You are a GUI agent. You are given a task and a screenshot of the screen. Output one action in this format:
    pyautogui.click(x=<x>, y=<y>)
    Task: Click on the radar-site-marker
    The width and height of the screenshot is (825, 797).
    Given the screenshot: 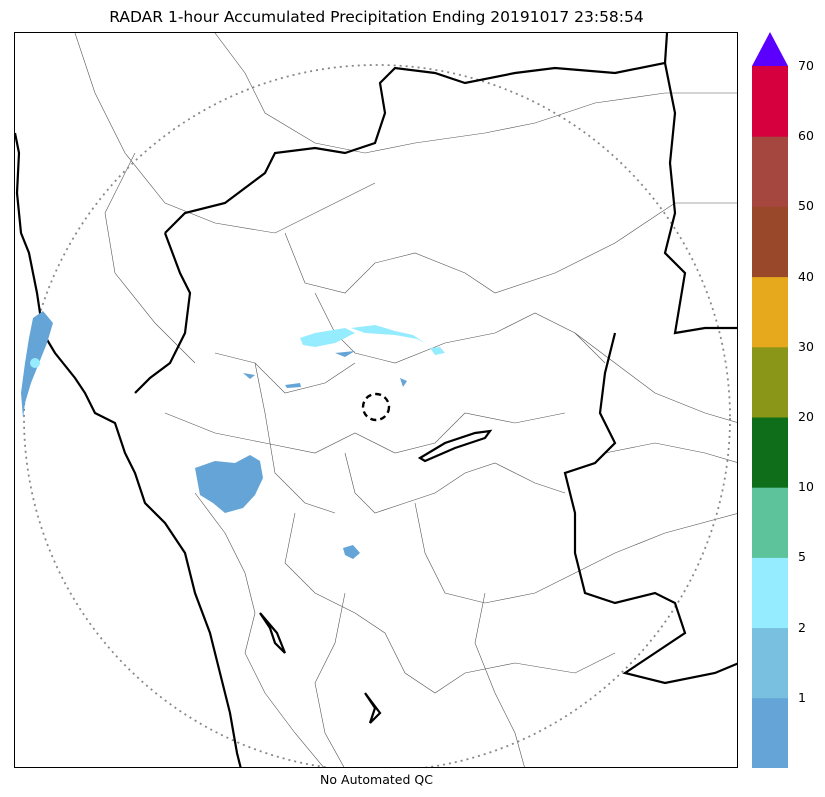 What is the action you would take?
    pyautogui.click(x=376, y=407)
    